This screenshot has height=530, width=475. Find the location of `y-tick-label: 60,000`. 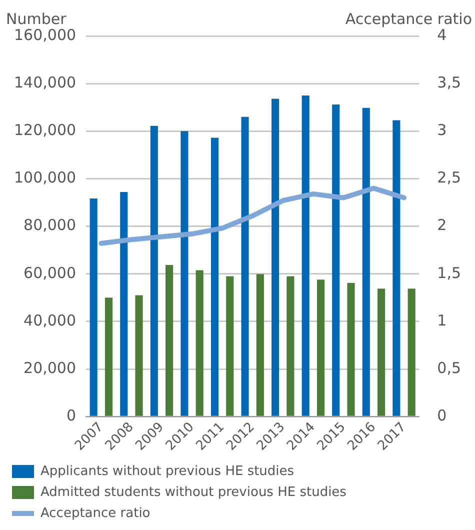

y-tick-label: 60,000 is located at coordinates (50, 273).